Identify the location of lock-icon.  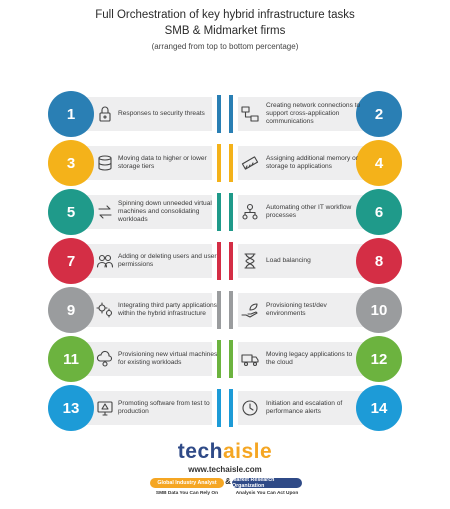
(105, 114).